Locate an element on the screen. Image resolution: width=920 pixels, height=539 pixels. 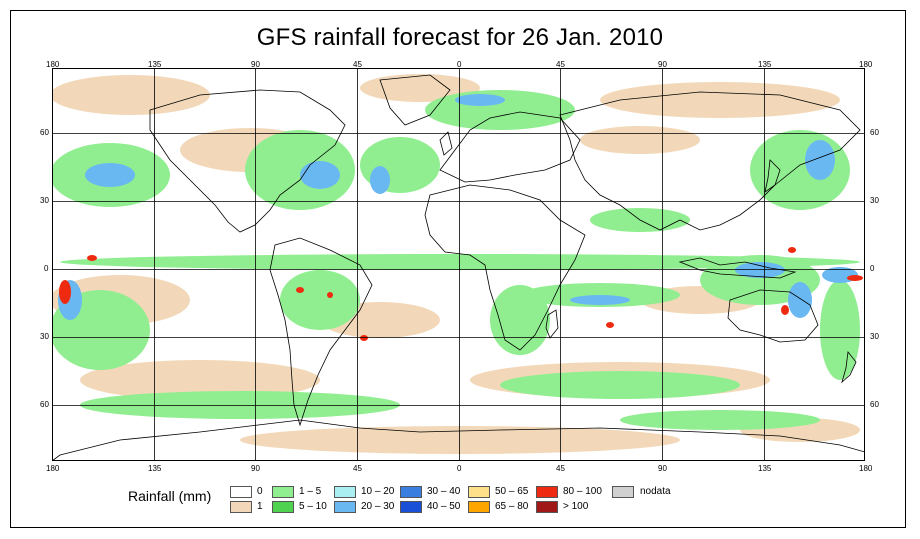
uk-outline is located at coordinates (446, 143).